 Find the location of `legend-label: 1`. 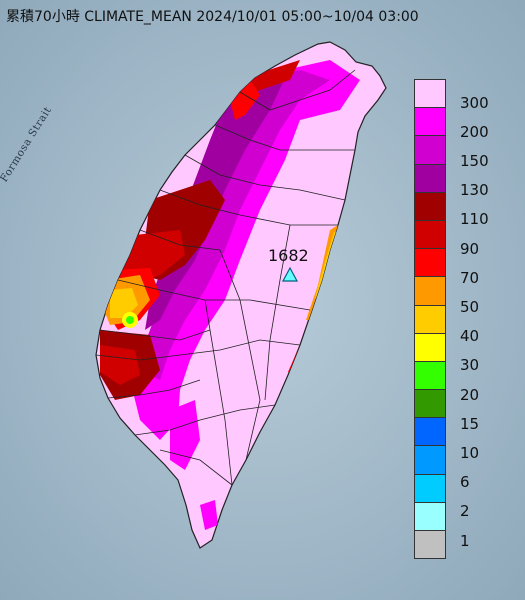

legend-label: 1 is located at coordinates (465, 540).